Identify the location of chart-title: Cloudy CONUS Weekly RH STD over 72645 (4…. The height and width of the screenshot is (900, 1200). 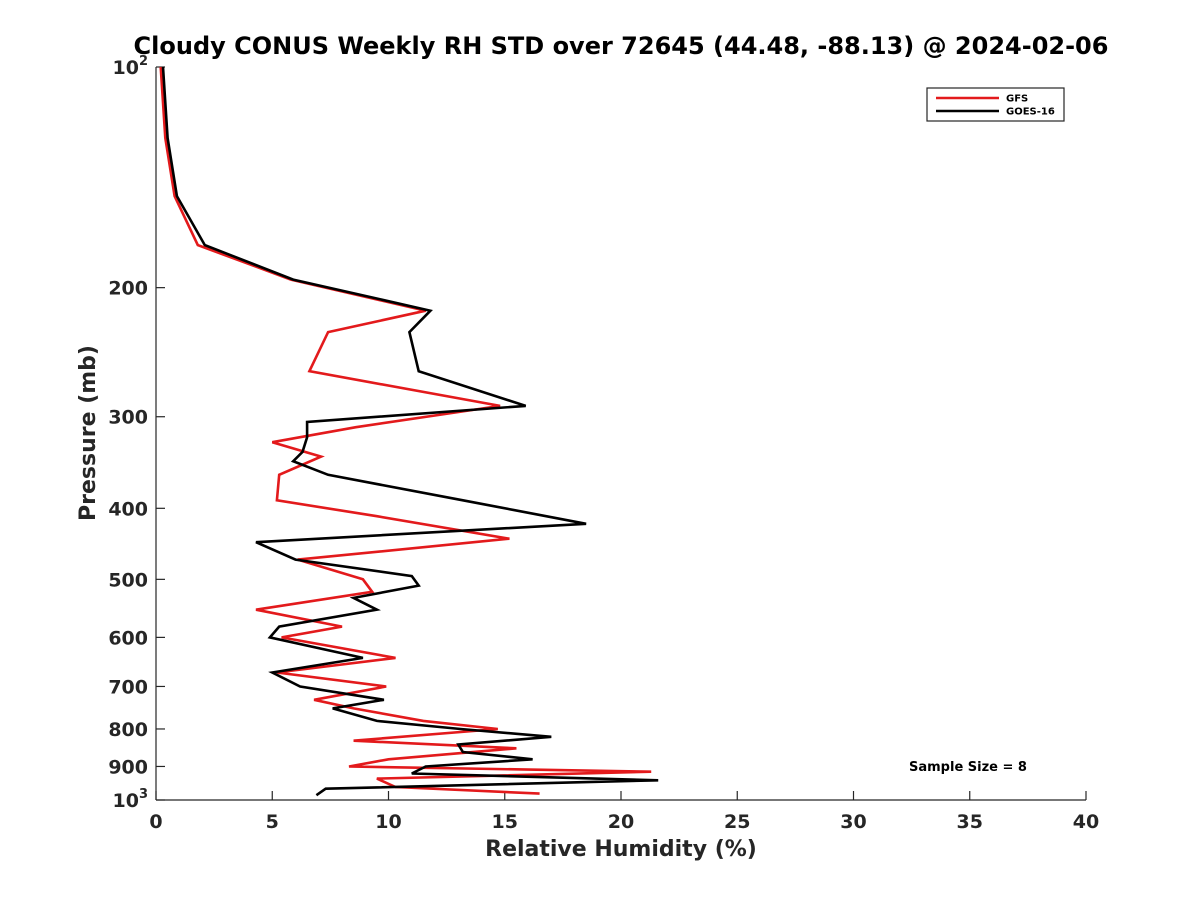
(621, 46).